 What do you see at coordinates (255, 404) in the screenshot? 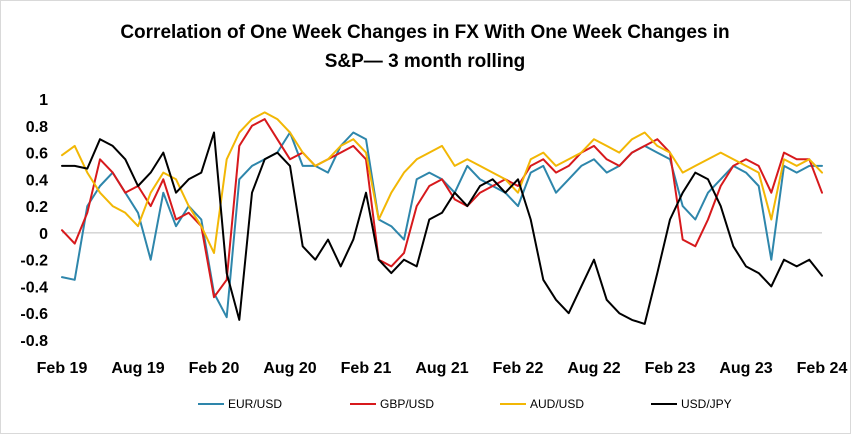
I see `legend-label: EUR/USD` at bounding box center [255, 404].